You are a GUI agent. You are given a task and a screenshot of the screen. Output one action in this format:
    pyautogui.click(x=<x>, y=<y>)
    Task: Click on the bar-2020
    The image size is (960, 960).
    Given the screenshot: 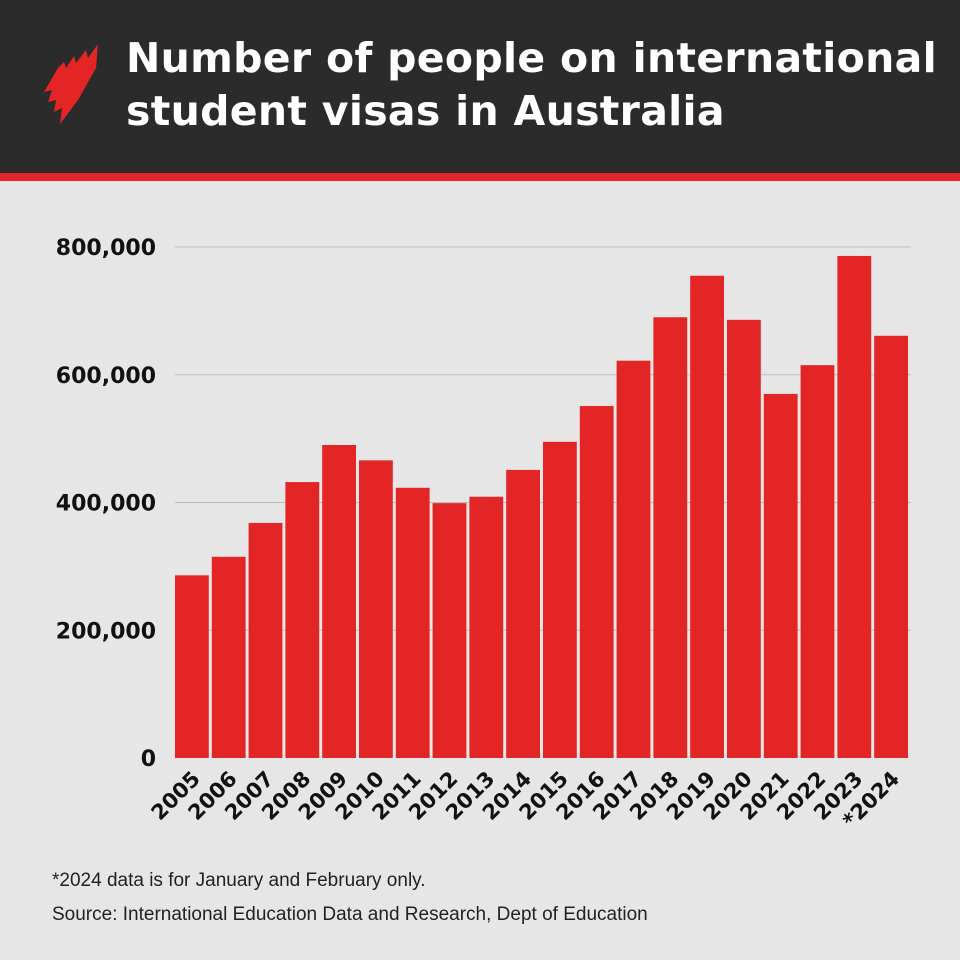 What is the action you would take?
    pyautogui.click(x=744, y=538)
    